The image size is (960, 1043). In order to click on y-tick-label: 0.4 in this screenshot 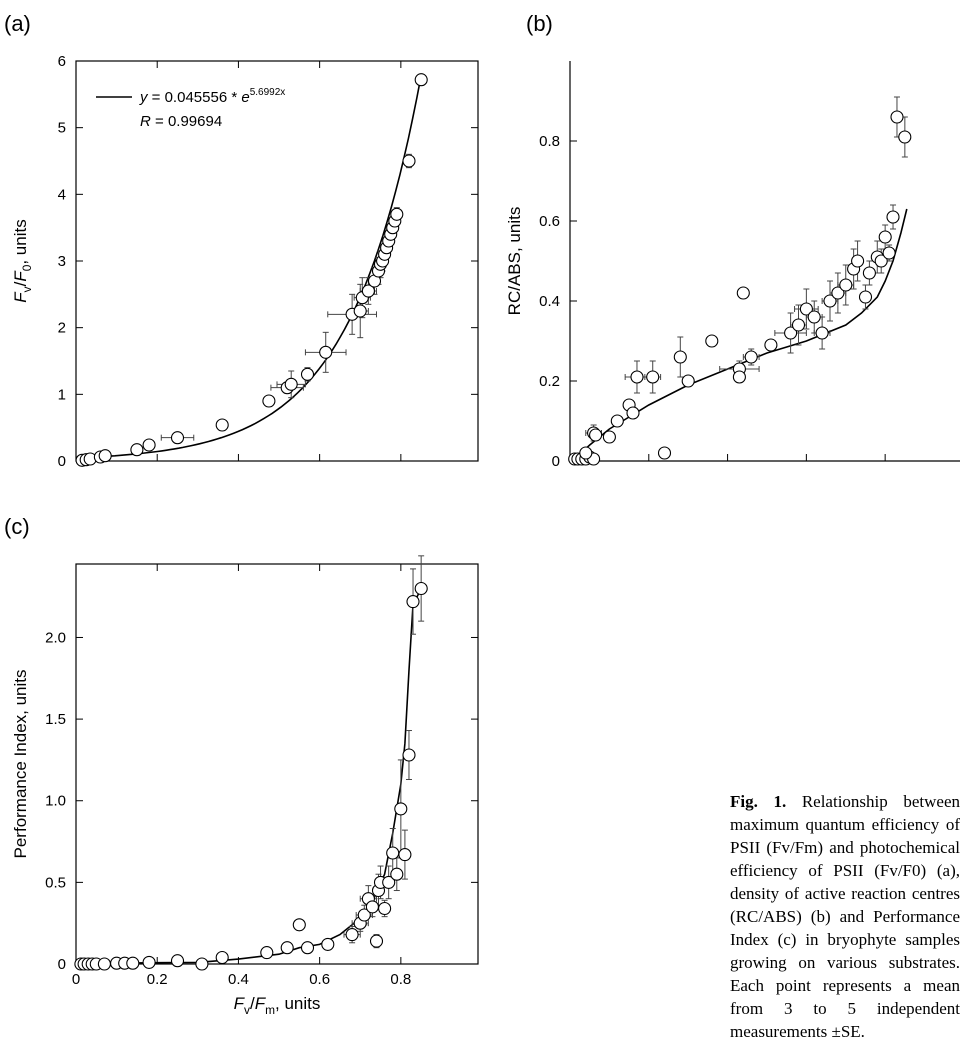, I will do `click(549, 301)`.